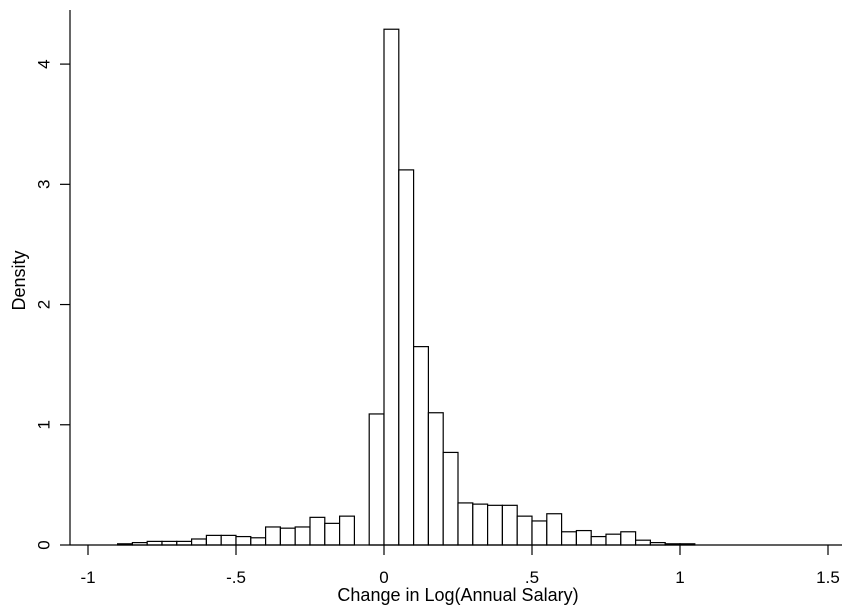  What do you see at coordinates (43, 63) in the screenshot?
I see `y-tick-label: 4` at bounding box center [43, 63].